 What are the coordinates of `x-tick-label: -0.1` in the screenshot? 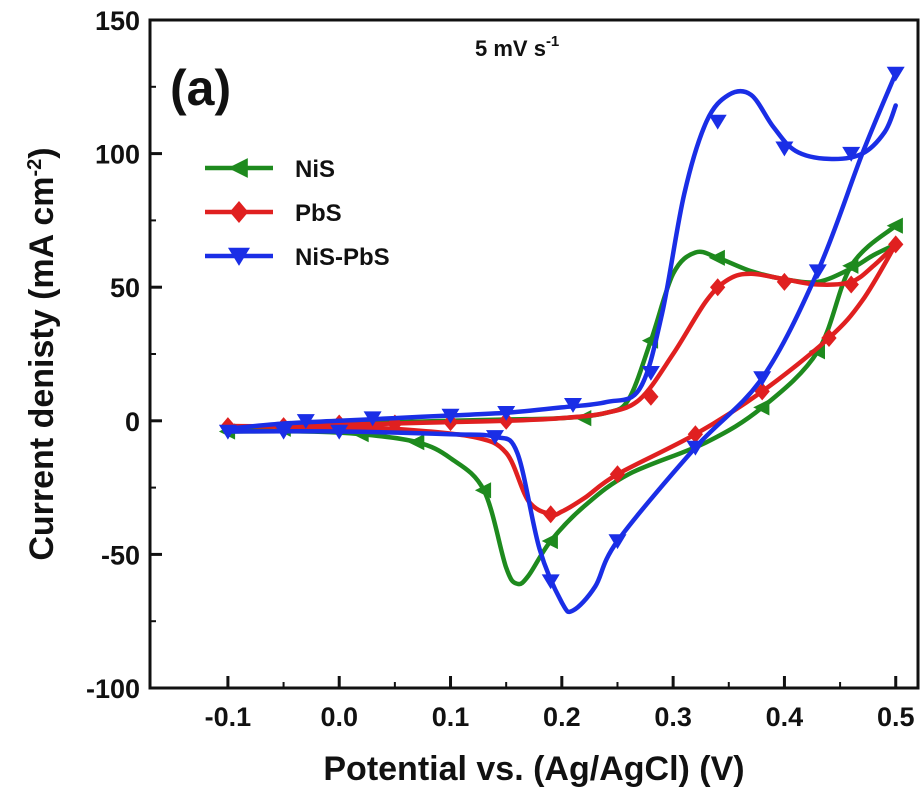 It's located at (228, 717).